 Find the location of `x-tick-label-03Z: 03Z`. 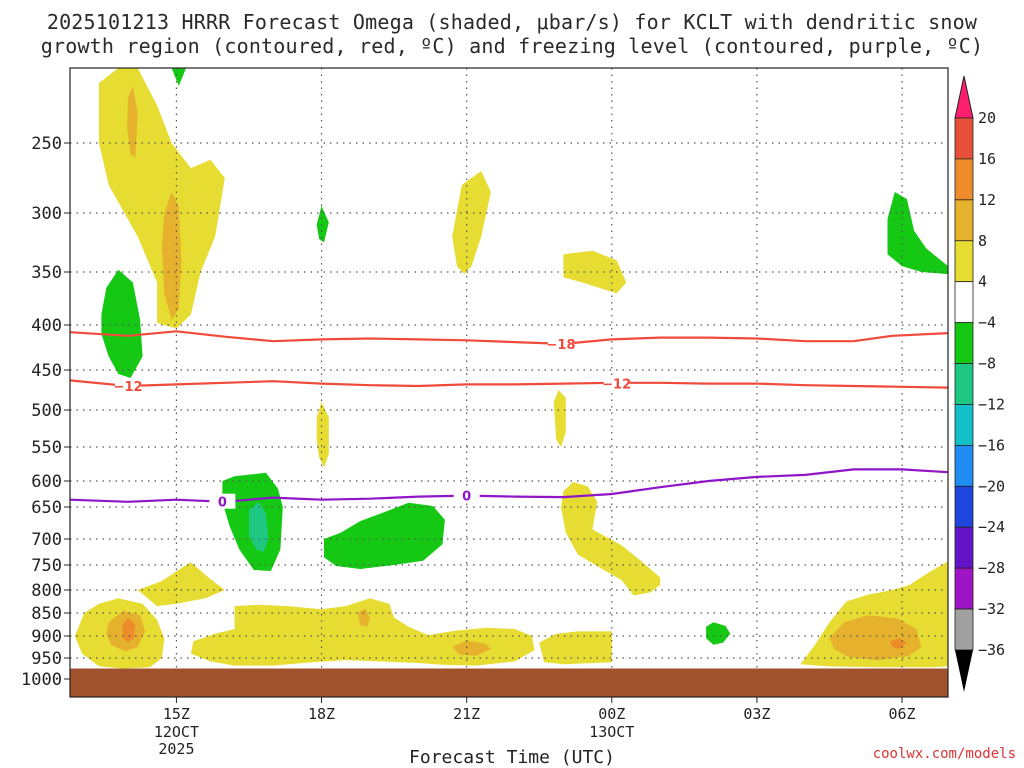

x-tick-label-03Z: 03Z is located at coordinates (756, 714).